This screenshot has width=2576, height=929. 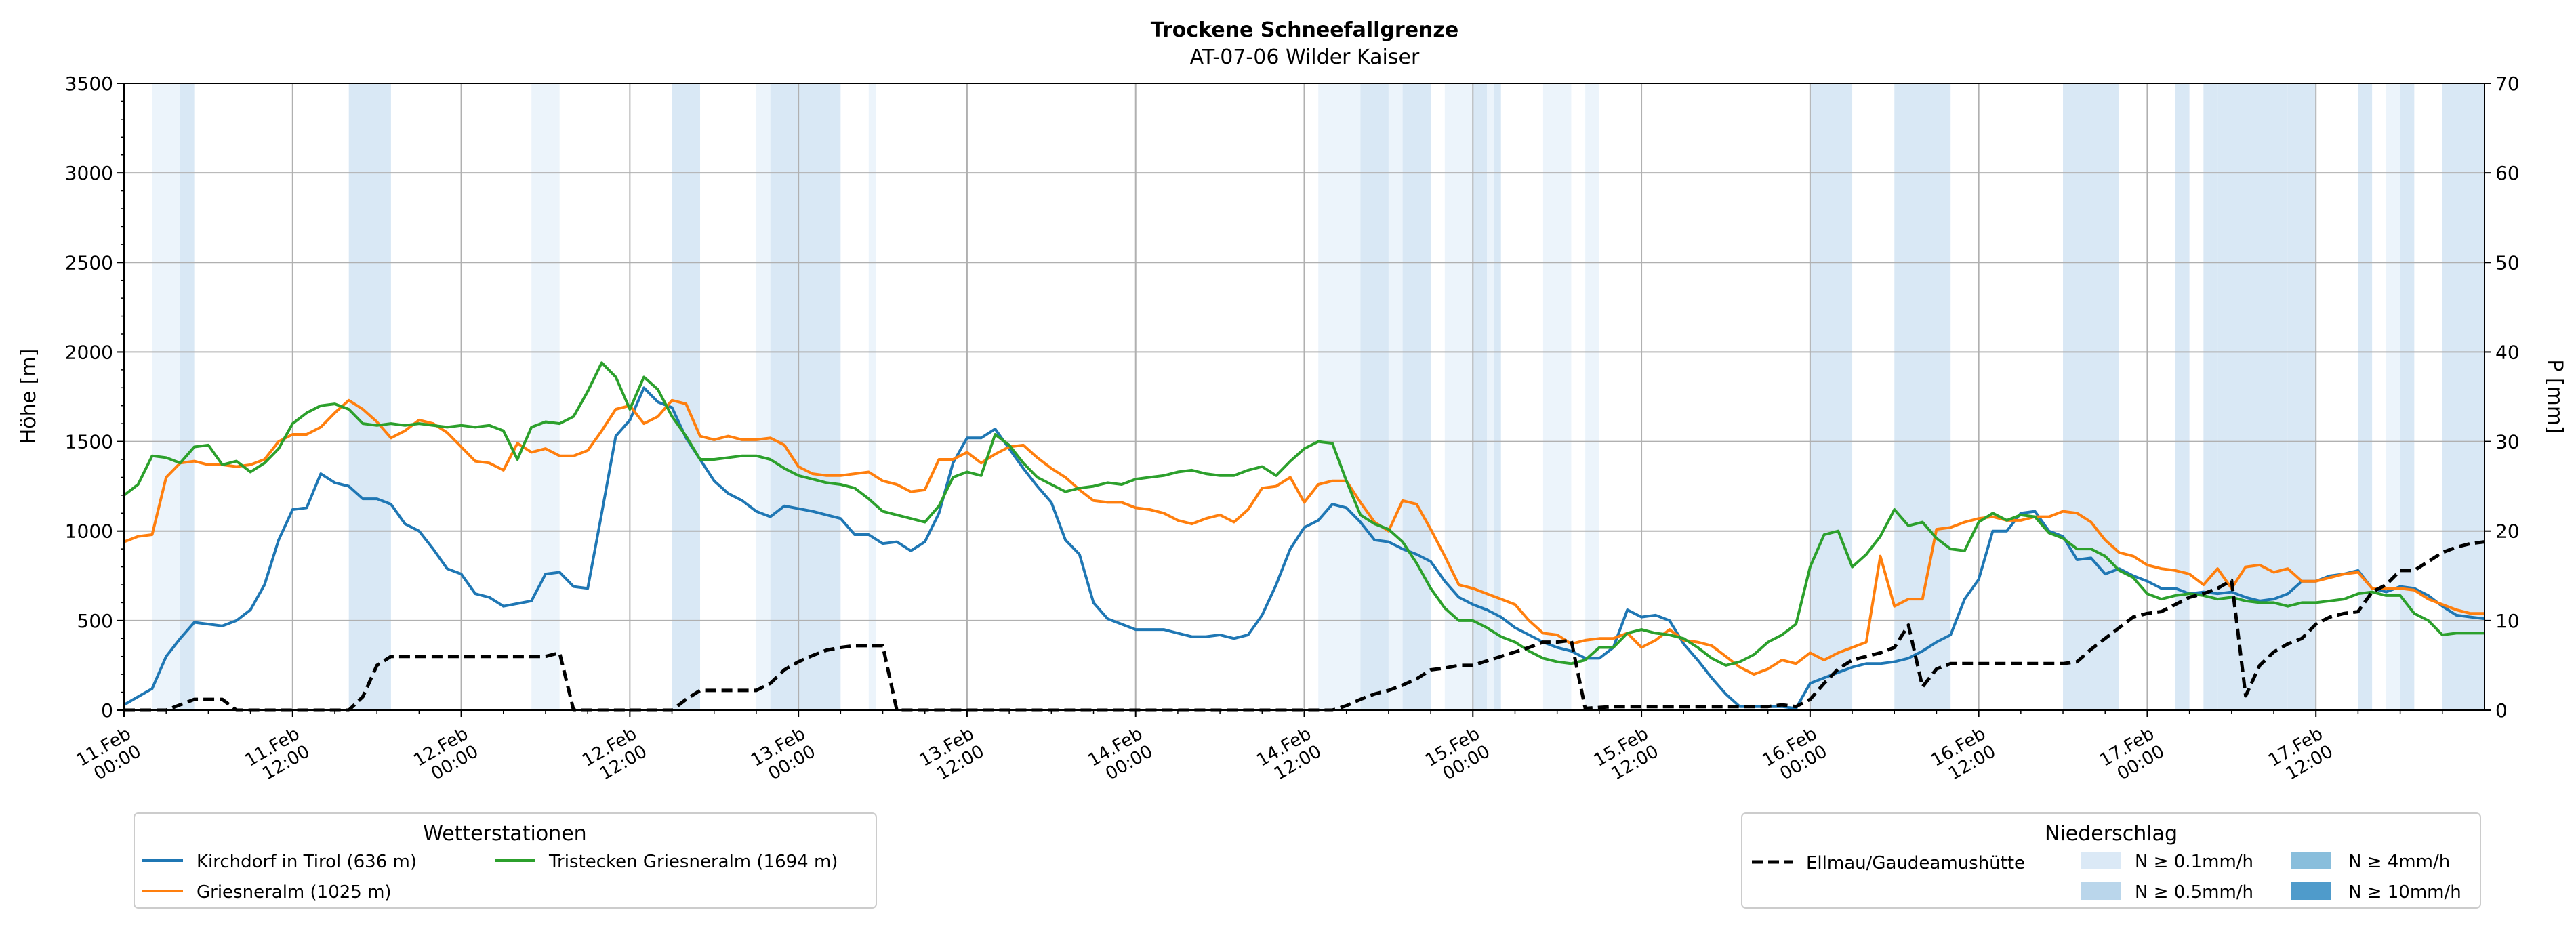 What do you see at coordinates (1916, 863) in the screenshot?
I see `legend-label-ellmau: Ellmau/Gaudeamushütte` at bounding box center [1916, 863].